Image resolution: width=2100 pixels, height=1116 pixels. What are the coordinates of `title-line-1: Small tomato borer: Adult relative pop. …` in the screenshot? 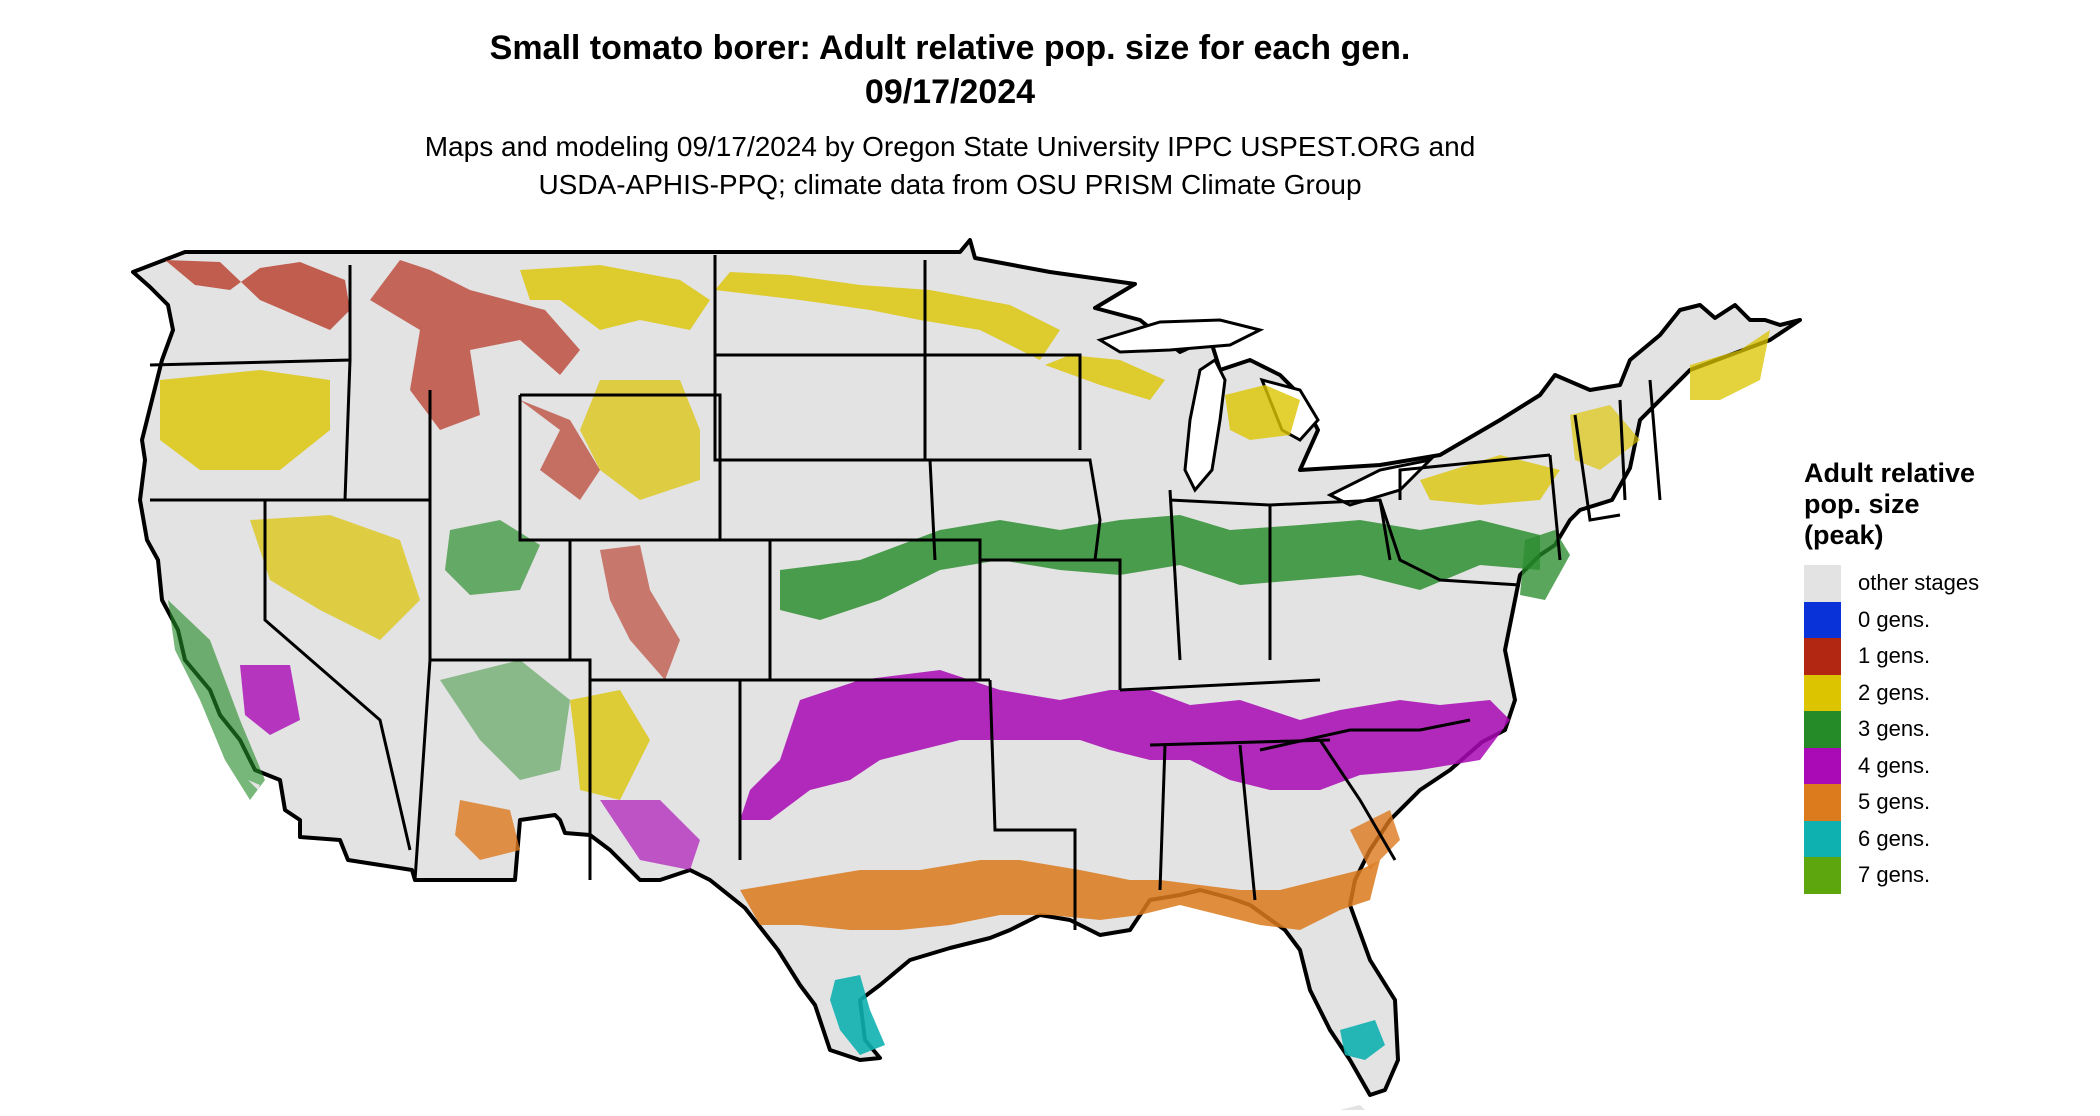 It's located at (950, 48).